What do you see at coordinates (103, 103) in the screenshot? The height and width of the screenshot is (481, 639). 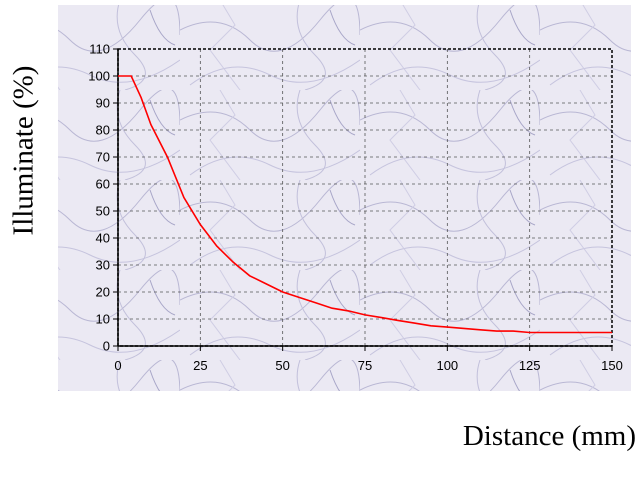 I see `y-tick-label: 90` at bounding box center [103, 103].